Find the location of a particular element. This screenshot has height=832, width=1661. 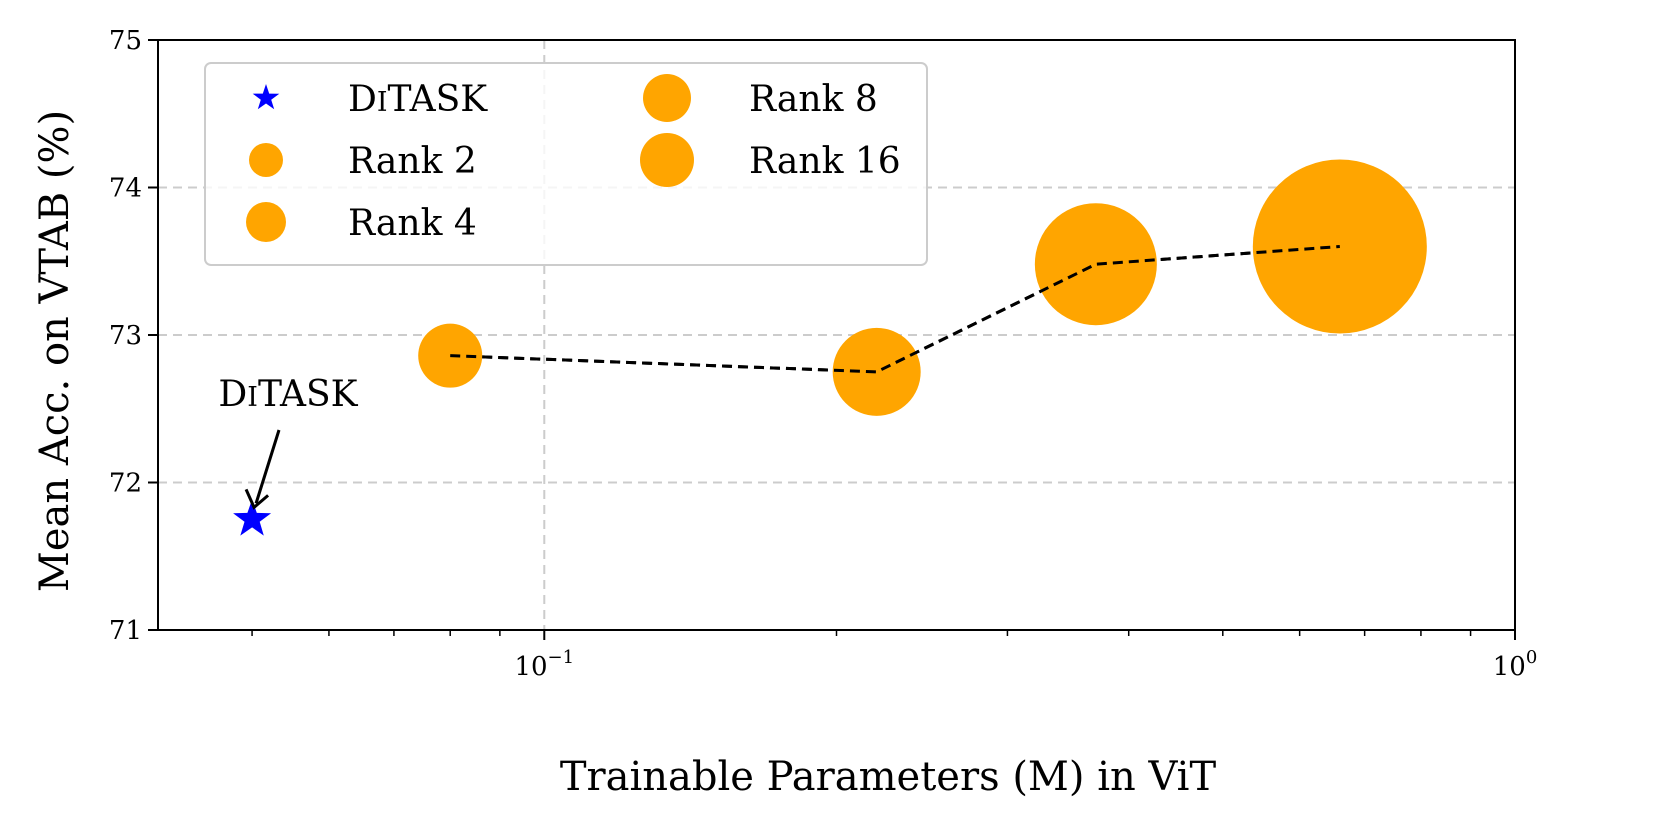

x-tick-label: 10⁰ is located at coordinates (1515, 664).